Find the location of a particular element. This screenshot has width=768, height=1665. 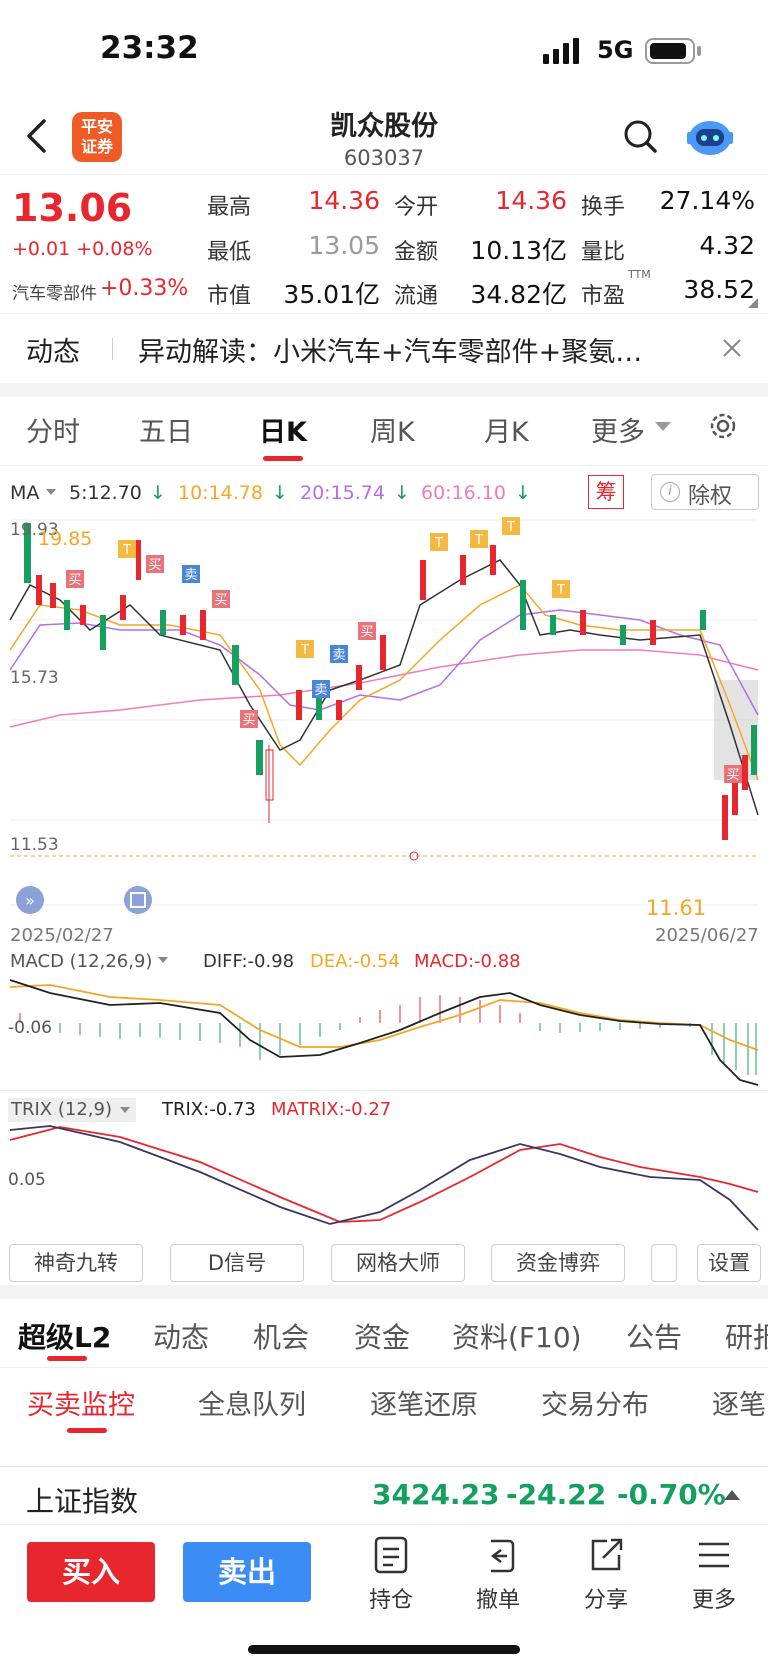

position-label: 持仓 is located at coordinates (390, 1600).